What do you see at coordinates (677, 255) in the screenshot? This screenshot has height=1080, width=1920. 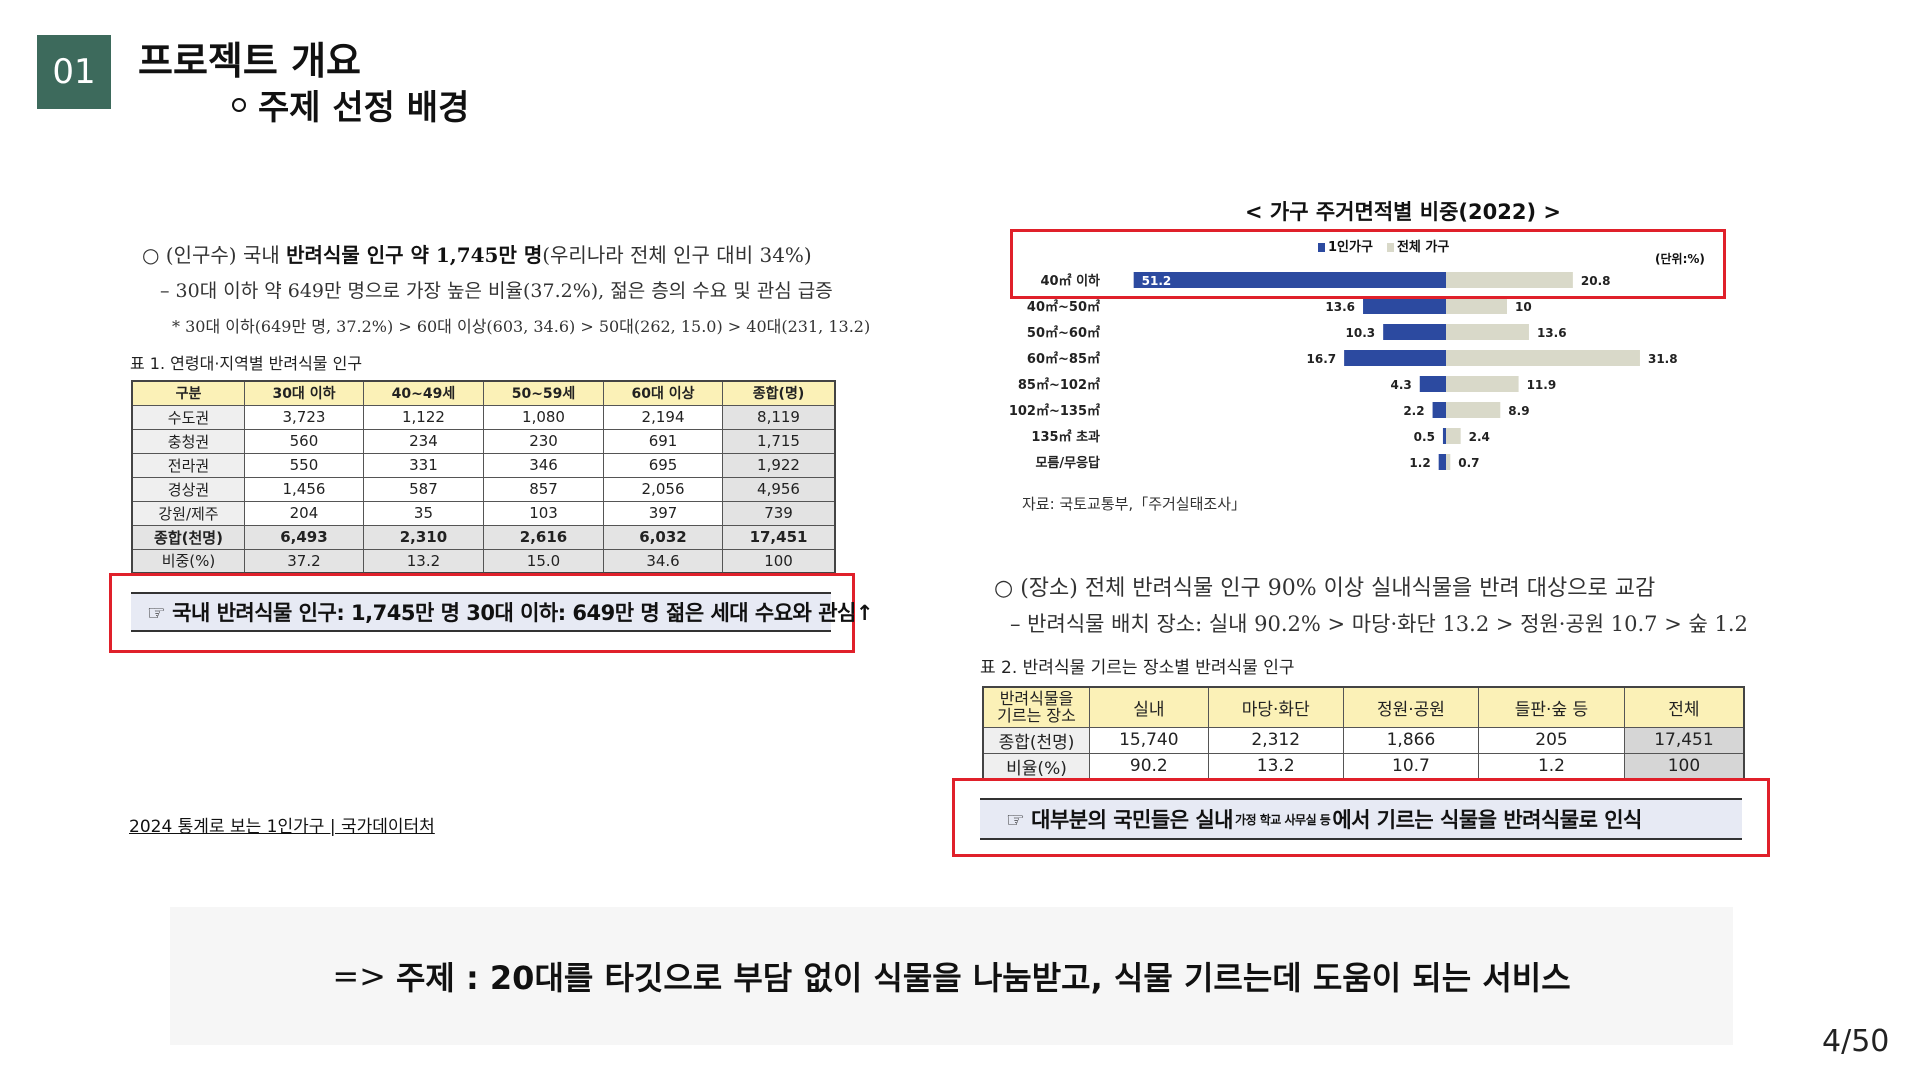 I see `para1-suffix: (우리나라 전체 인구 대비 34%)` at bounding box center [677, 255].